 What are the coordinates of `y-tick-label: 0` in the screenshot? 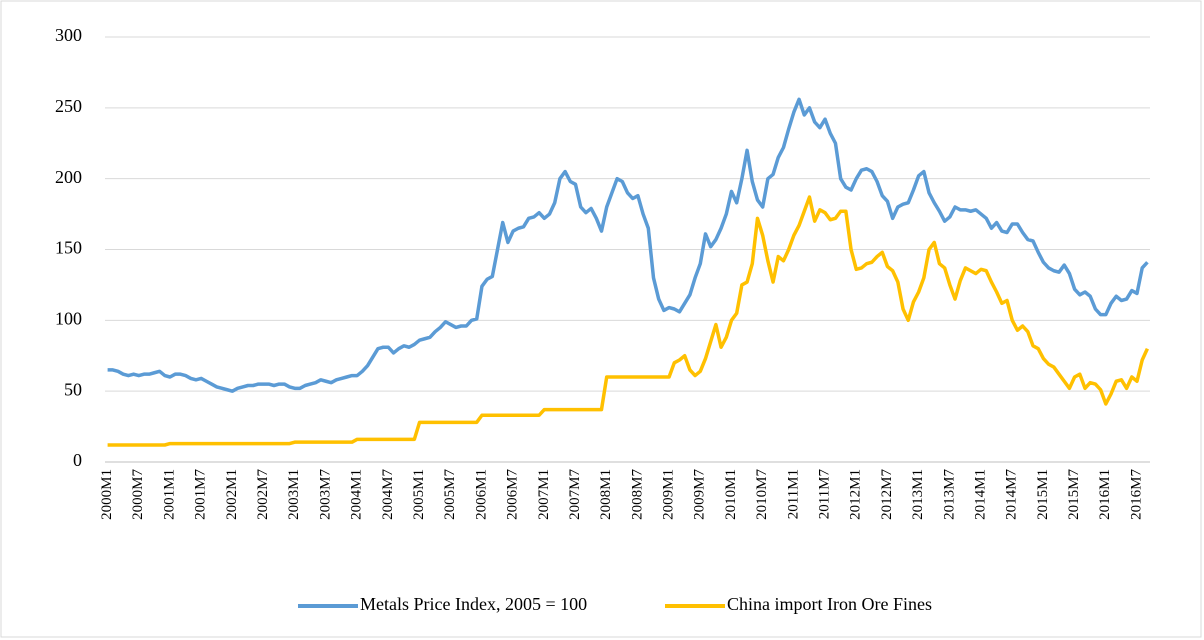 It's located at (77, 460).